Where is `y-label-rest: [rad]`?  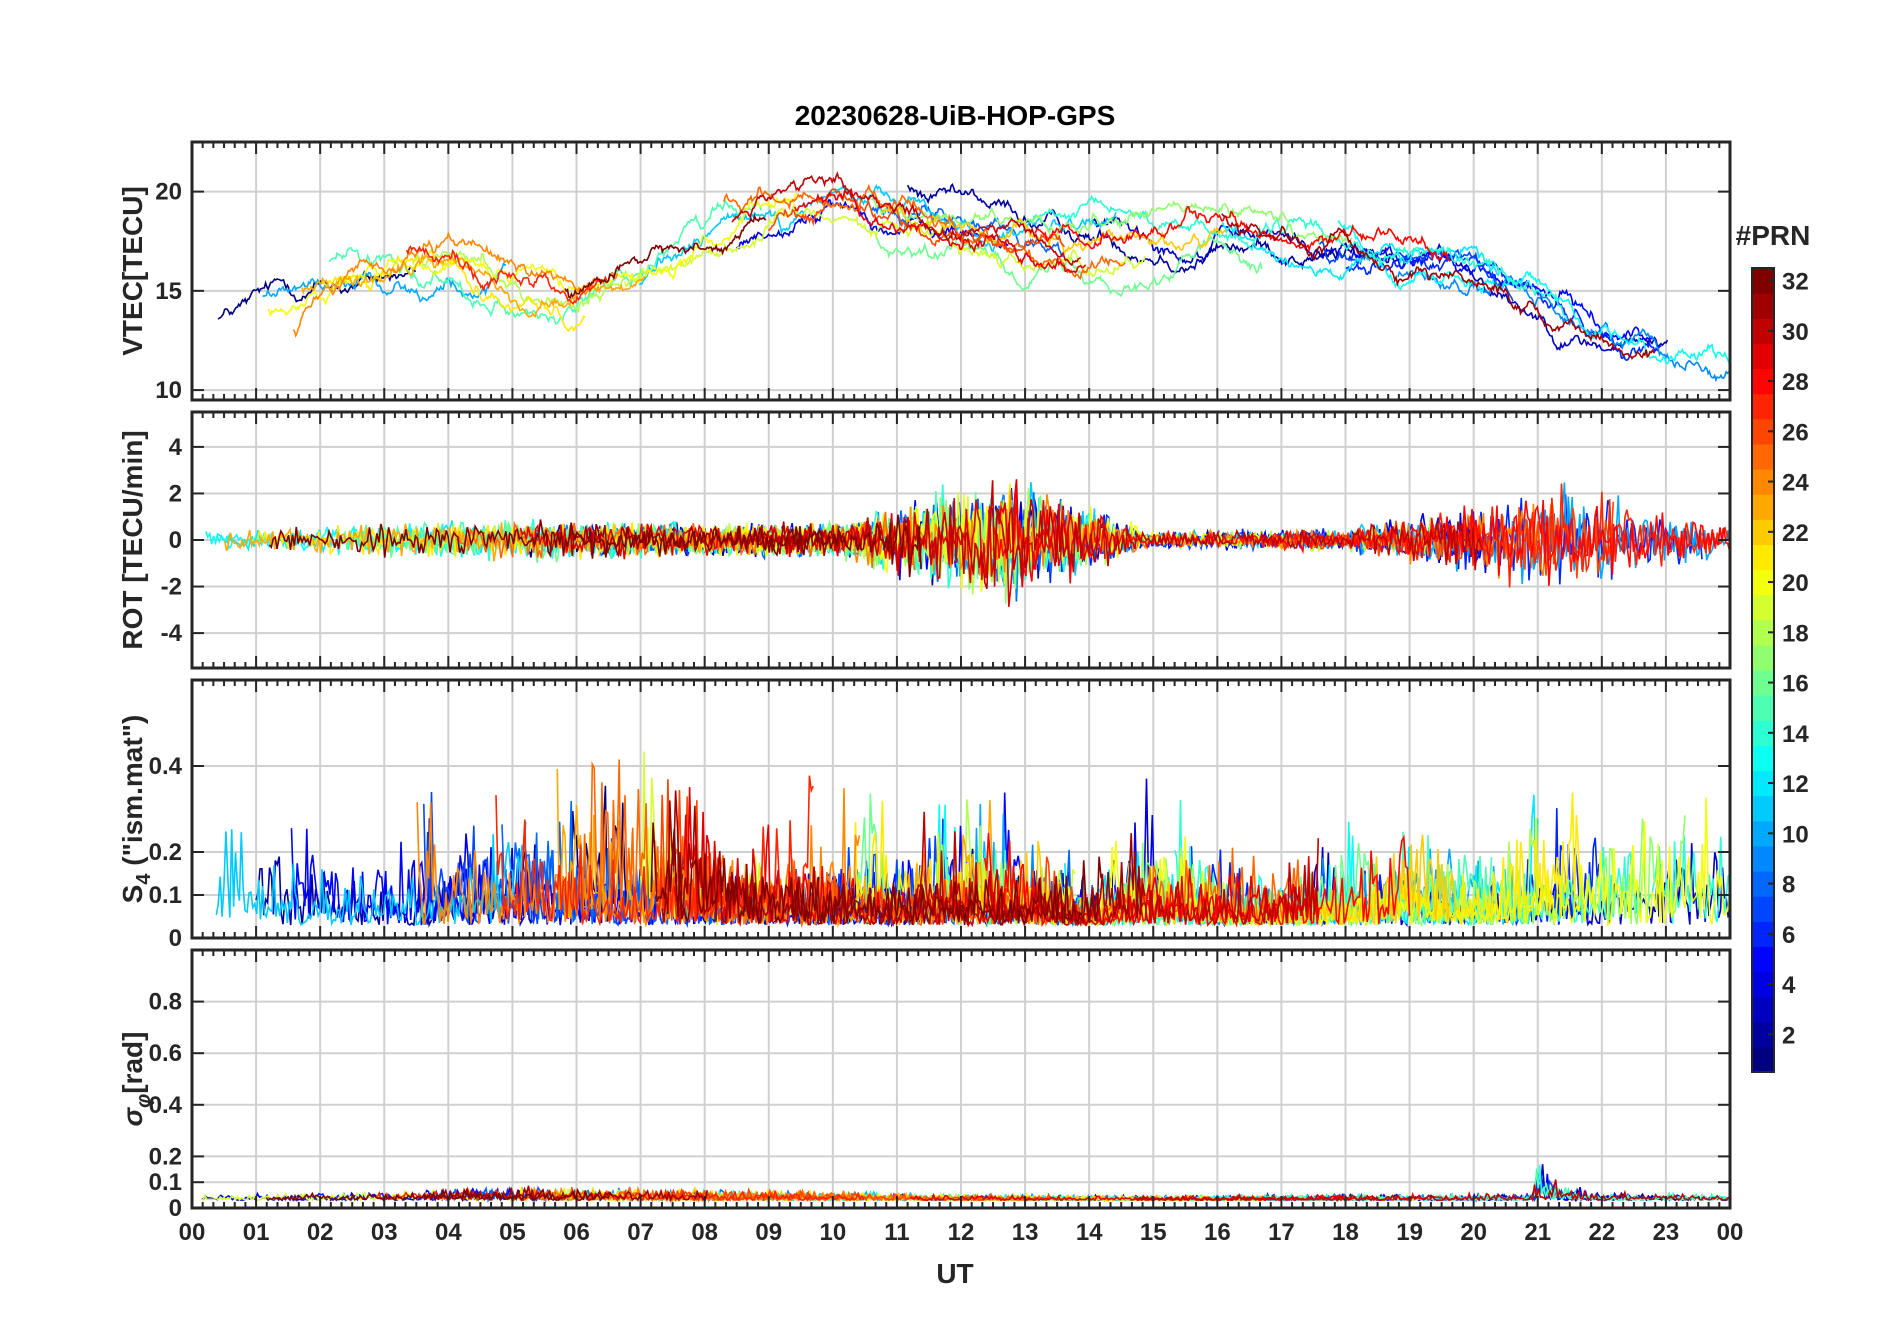
y-label-rest: [rad] is located at coordinates (132, 1063).